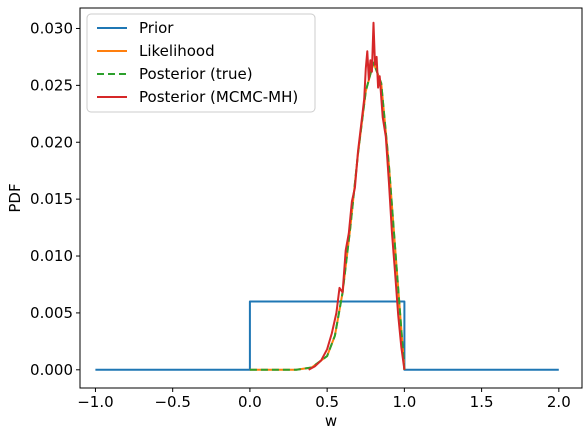 This screenshot has height=435, width=588. Describe the element at coordinates (357, 196) in the screenshot. I see `series-line-posterior-mcmc-mh` at that location.